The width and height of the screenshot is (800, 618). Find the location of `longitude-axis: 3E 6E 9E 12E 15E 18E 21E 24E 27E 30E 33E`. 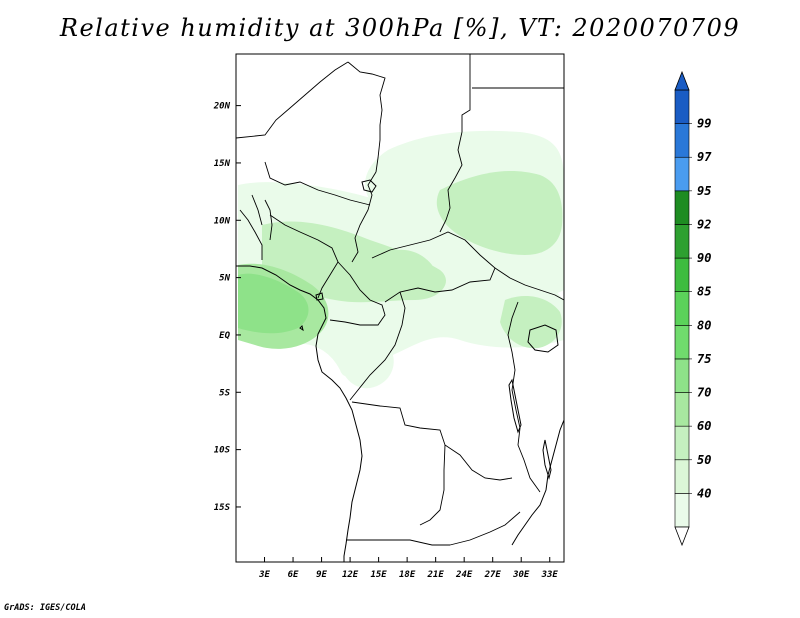

longitude-axis: 3E 6E 9E 12E 15E 18E 21E 24E 27E 30E 33E is located at coordinates (408, 568).